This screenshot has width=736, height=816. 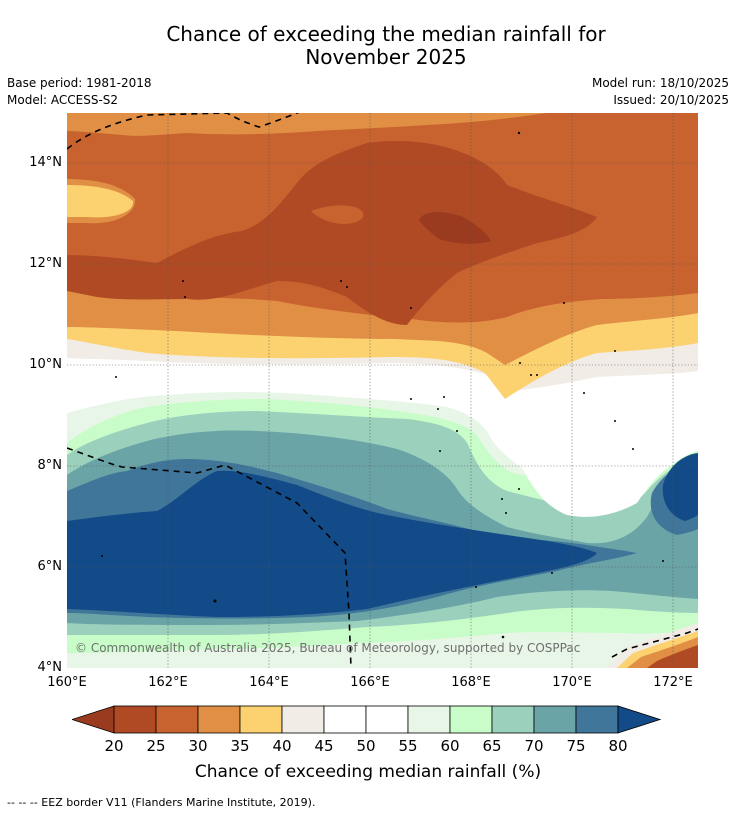 What do you see at coordinates (639, 719) in the screenshot?
I see `cbar-extend-high` at bounding box center [639, 719].